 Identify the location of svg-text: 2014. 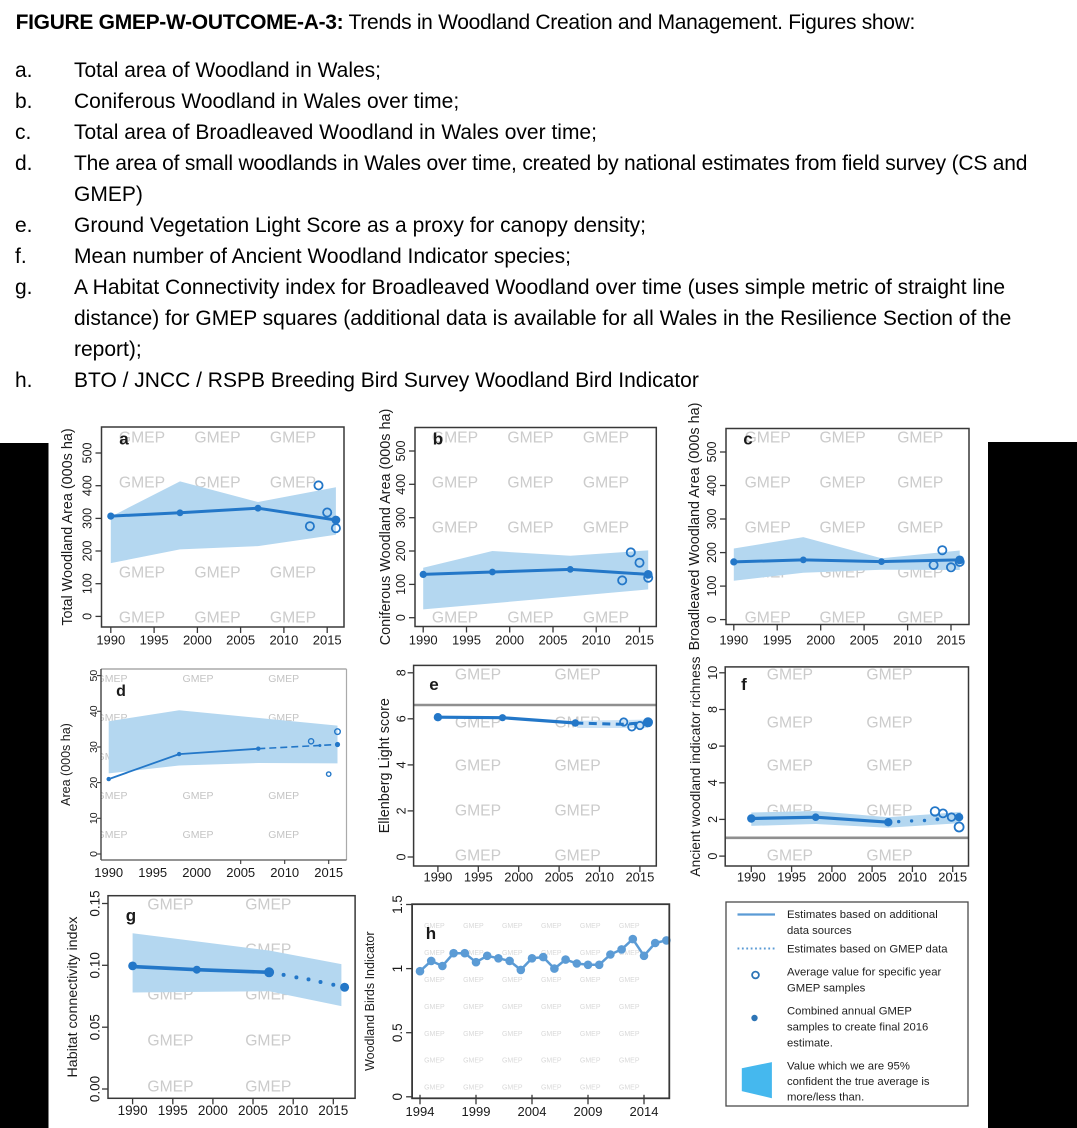
(644, 1111).